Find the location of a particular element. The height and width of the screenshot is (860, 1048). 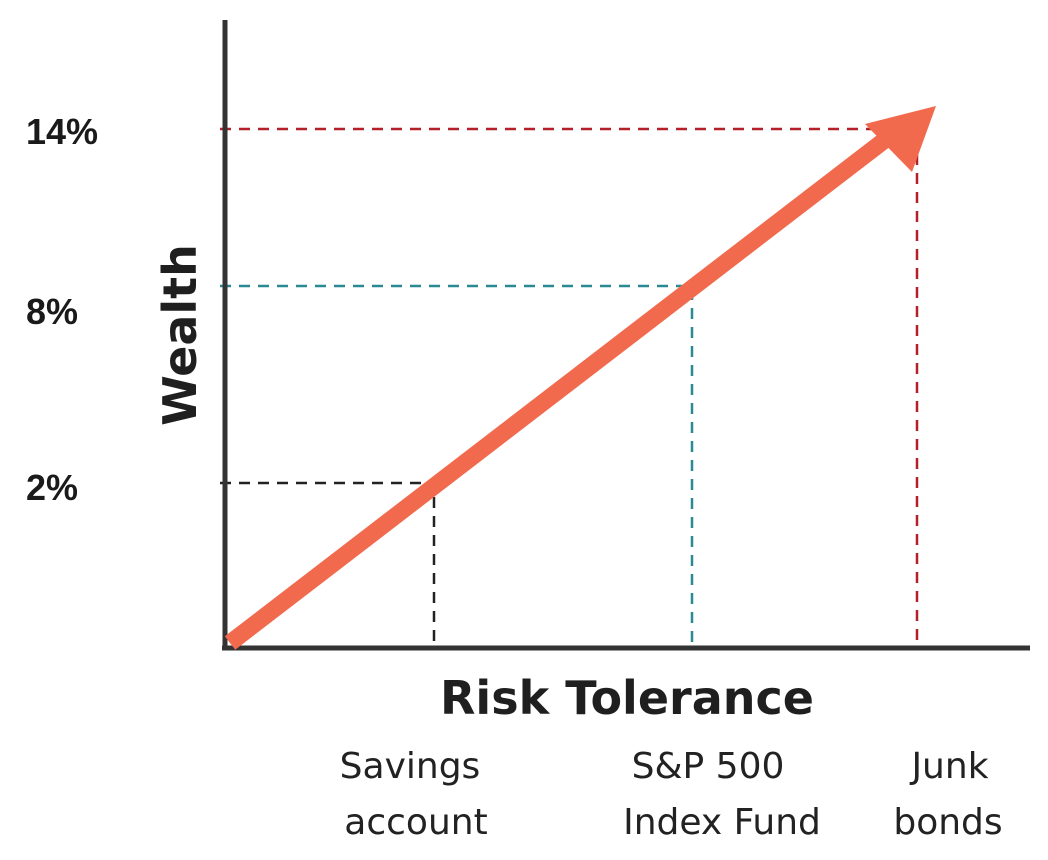

y-tick-label-8-percent: 8% is located at coordinates (52, 311).